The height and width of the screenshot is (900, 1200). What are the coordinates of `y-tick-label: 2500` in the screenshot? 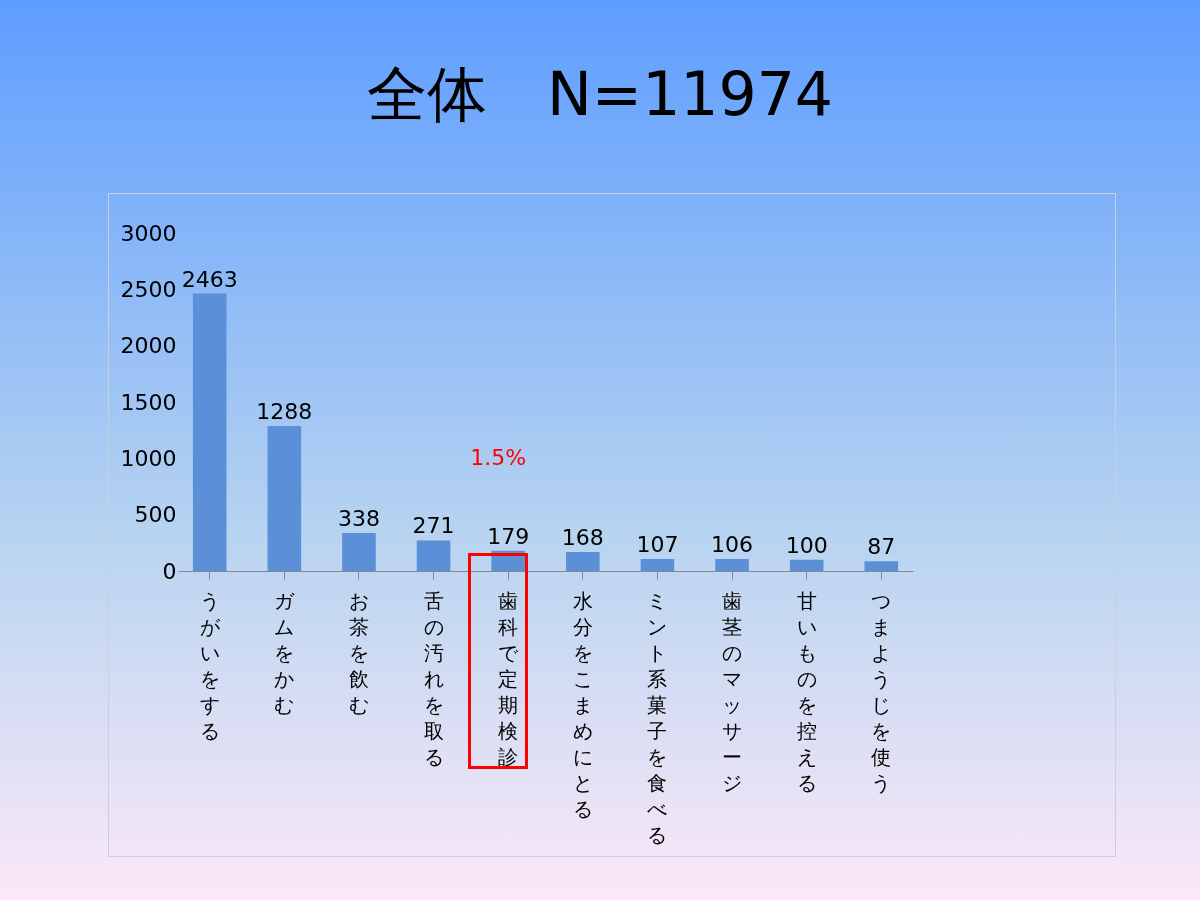 It's located at (148, 289).